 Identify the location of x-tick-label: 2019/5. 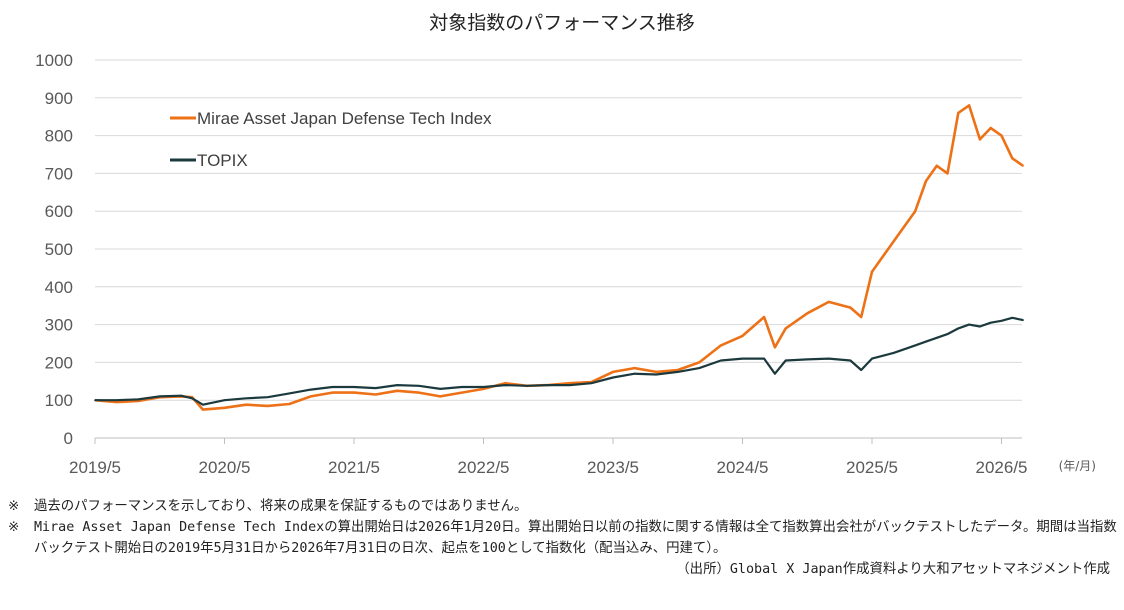
(95, 467).